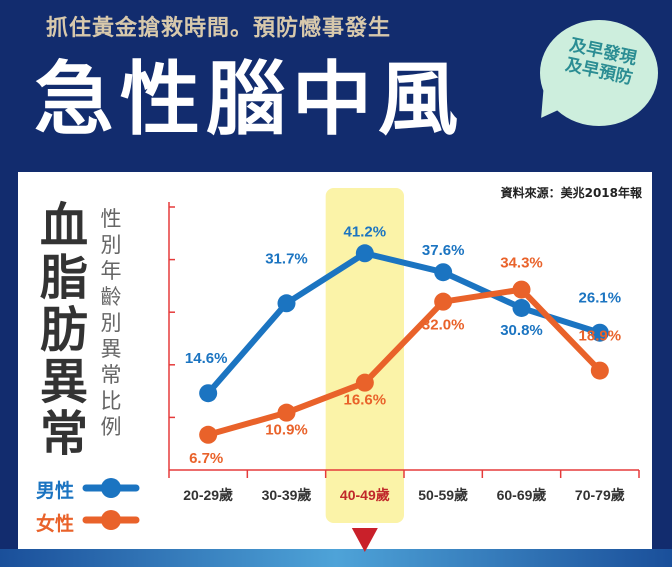  Describe the element at coordinates (208, 495) in the screenshot. I see `x-tick-label: 20-29歲` at that location.